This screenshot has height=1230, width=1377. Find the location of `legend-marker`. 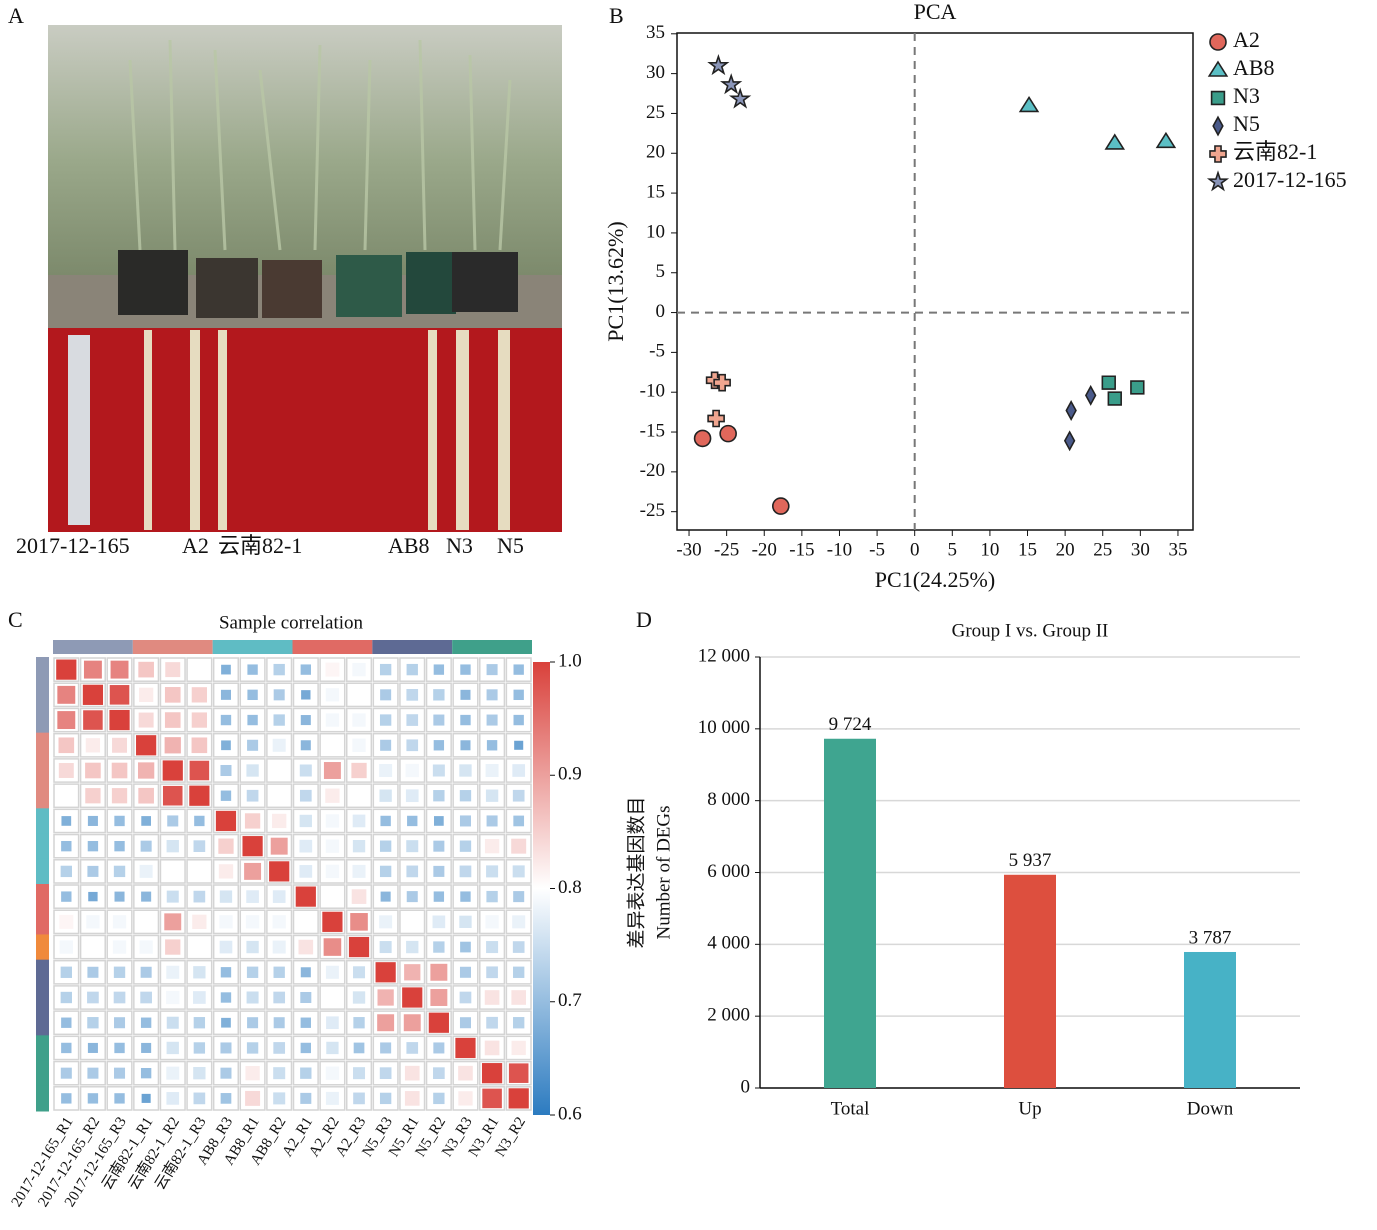

legend-marker is located at coordinates (1218, 181).